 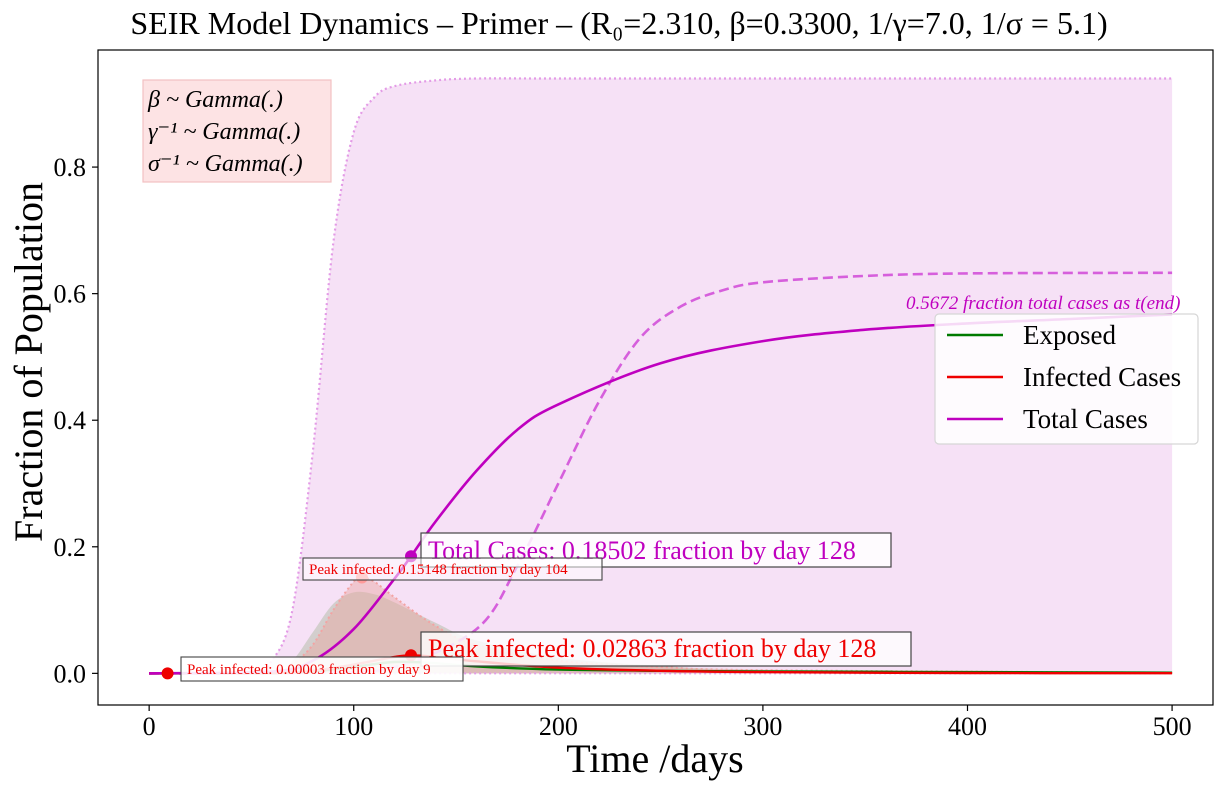 I want to click on annotation-end-total: 0.5672 fraction total cases as t(end), so click(x=1043, y=303).